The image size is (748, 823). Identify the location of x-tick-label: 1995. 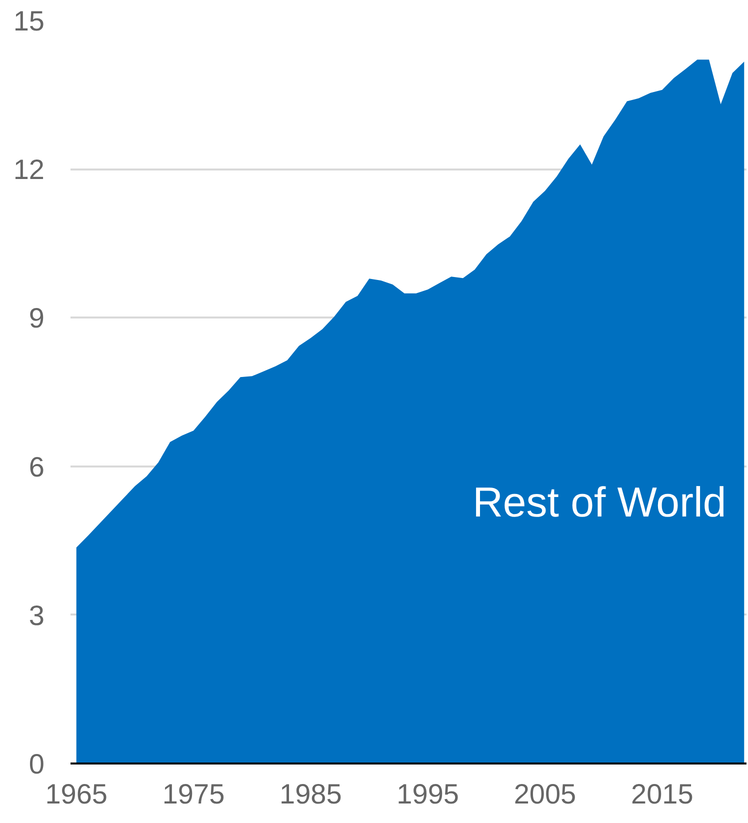
(427, 794).